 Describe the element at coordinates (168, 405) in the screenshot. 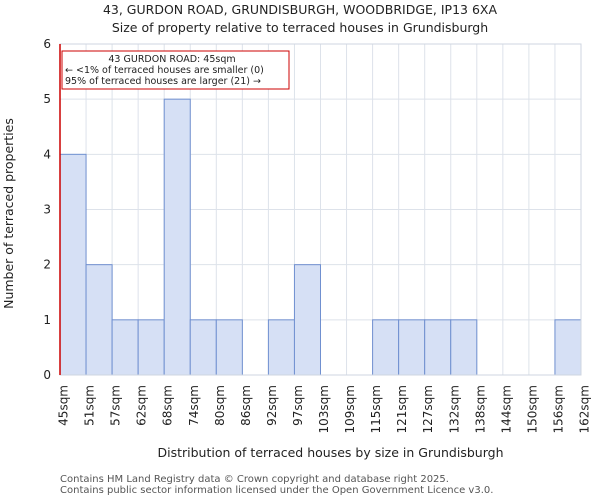

I see `x-tick-label: 68sqm` at that location.